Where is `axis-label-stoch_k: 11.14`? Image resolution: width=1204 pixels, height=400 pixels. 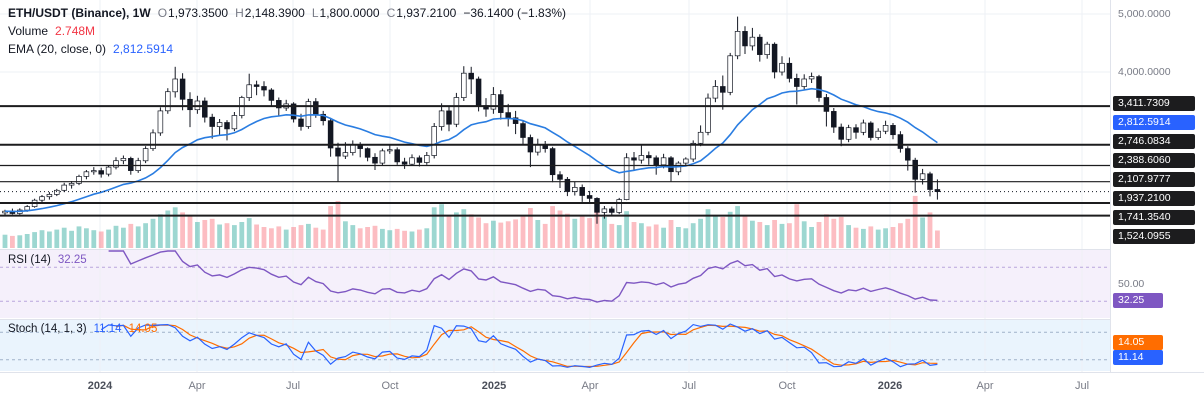
axis-label-stoch_k: 11.14 is located at coordinates (1138, 357).